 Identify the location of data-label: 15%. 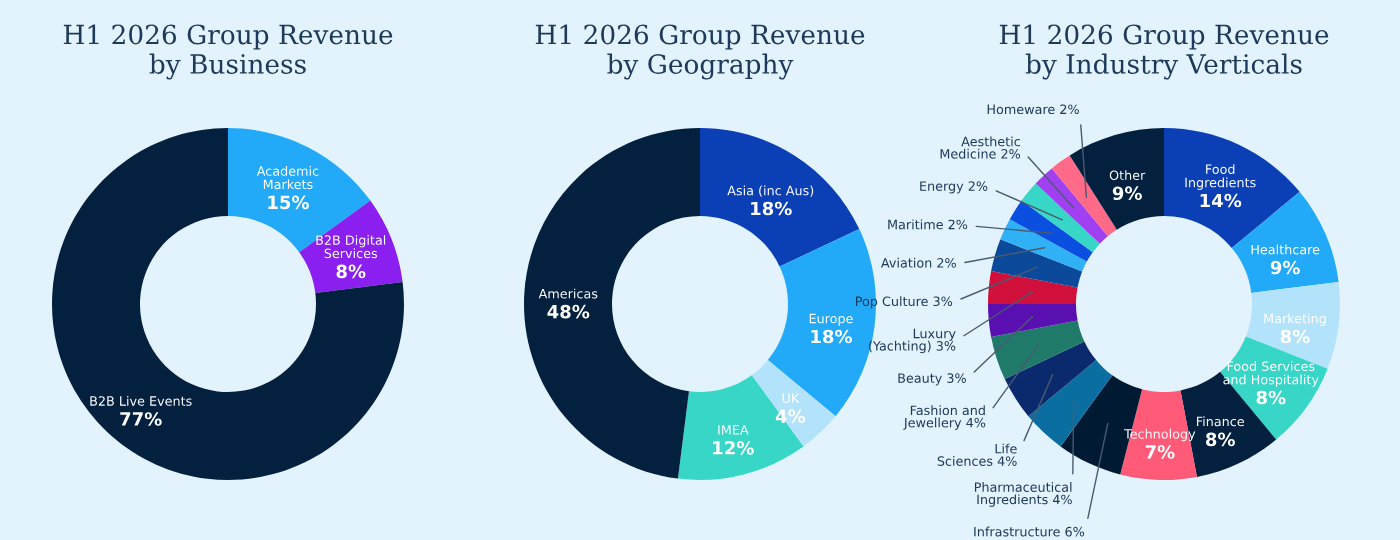
(288, 202).